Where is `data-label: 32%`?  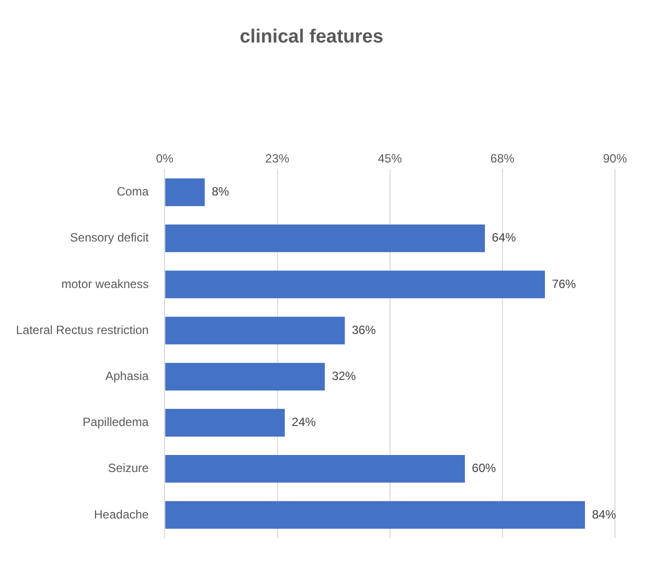
data-label: 32% is located at coordinates (344, 375).